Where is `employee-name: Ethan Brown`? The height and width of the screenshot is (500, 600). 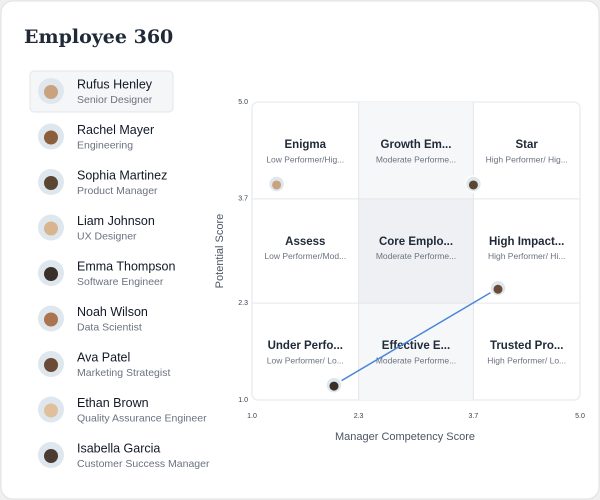
employee-name: Ethan Brown is located at coordinates (113, 403).